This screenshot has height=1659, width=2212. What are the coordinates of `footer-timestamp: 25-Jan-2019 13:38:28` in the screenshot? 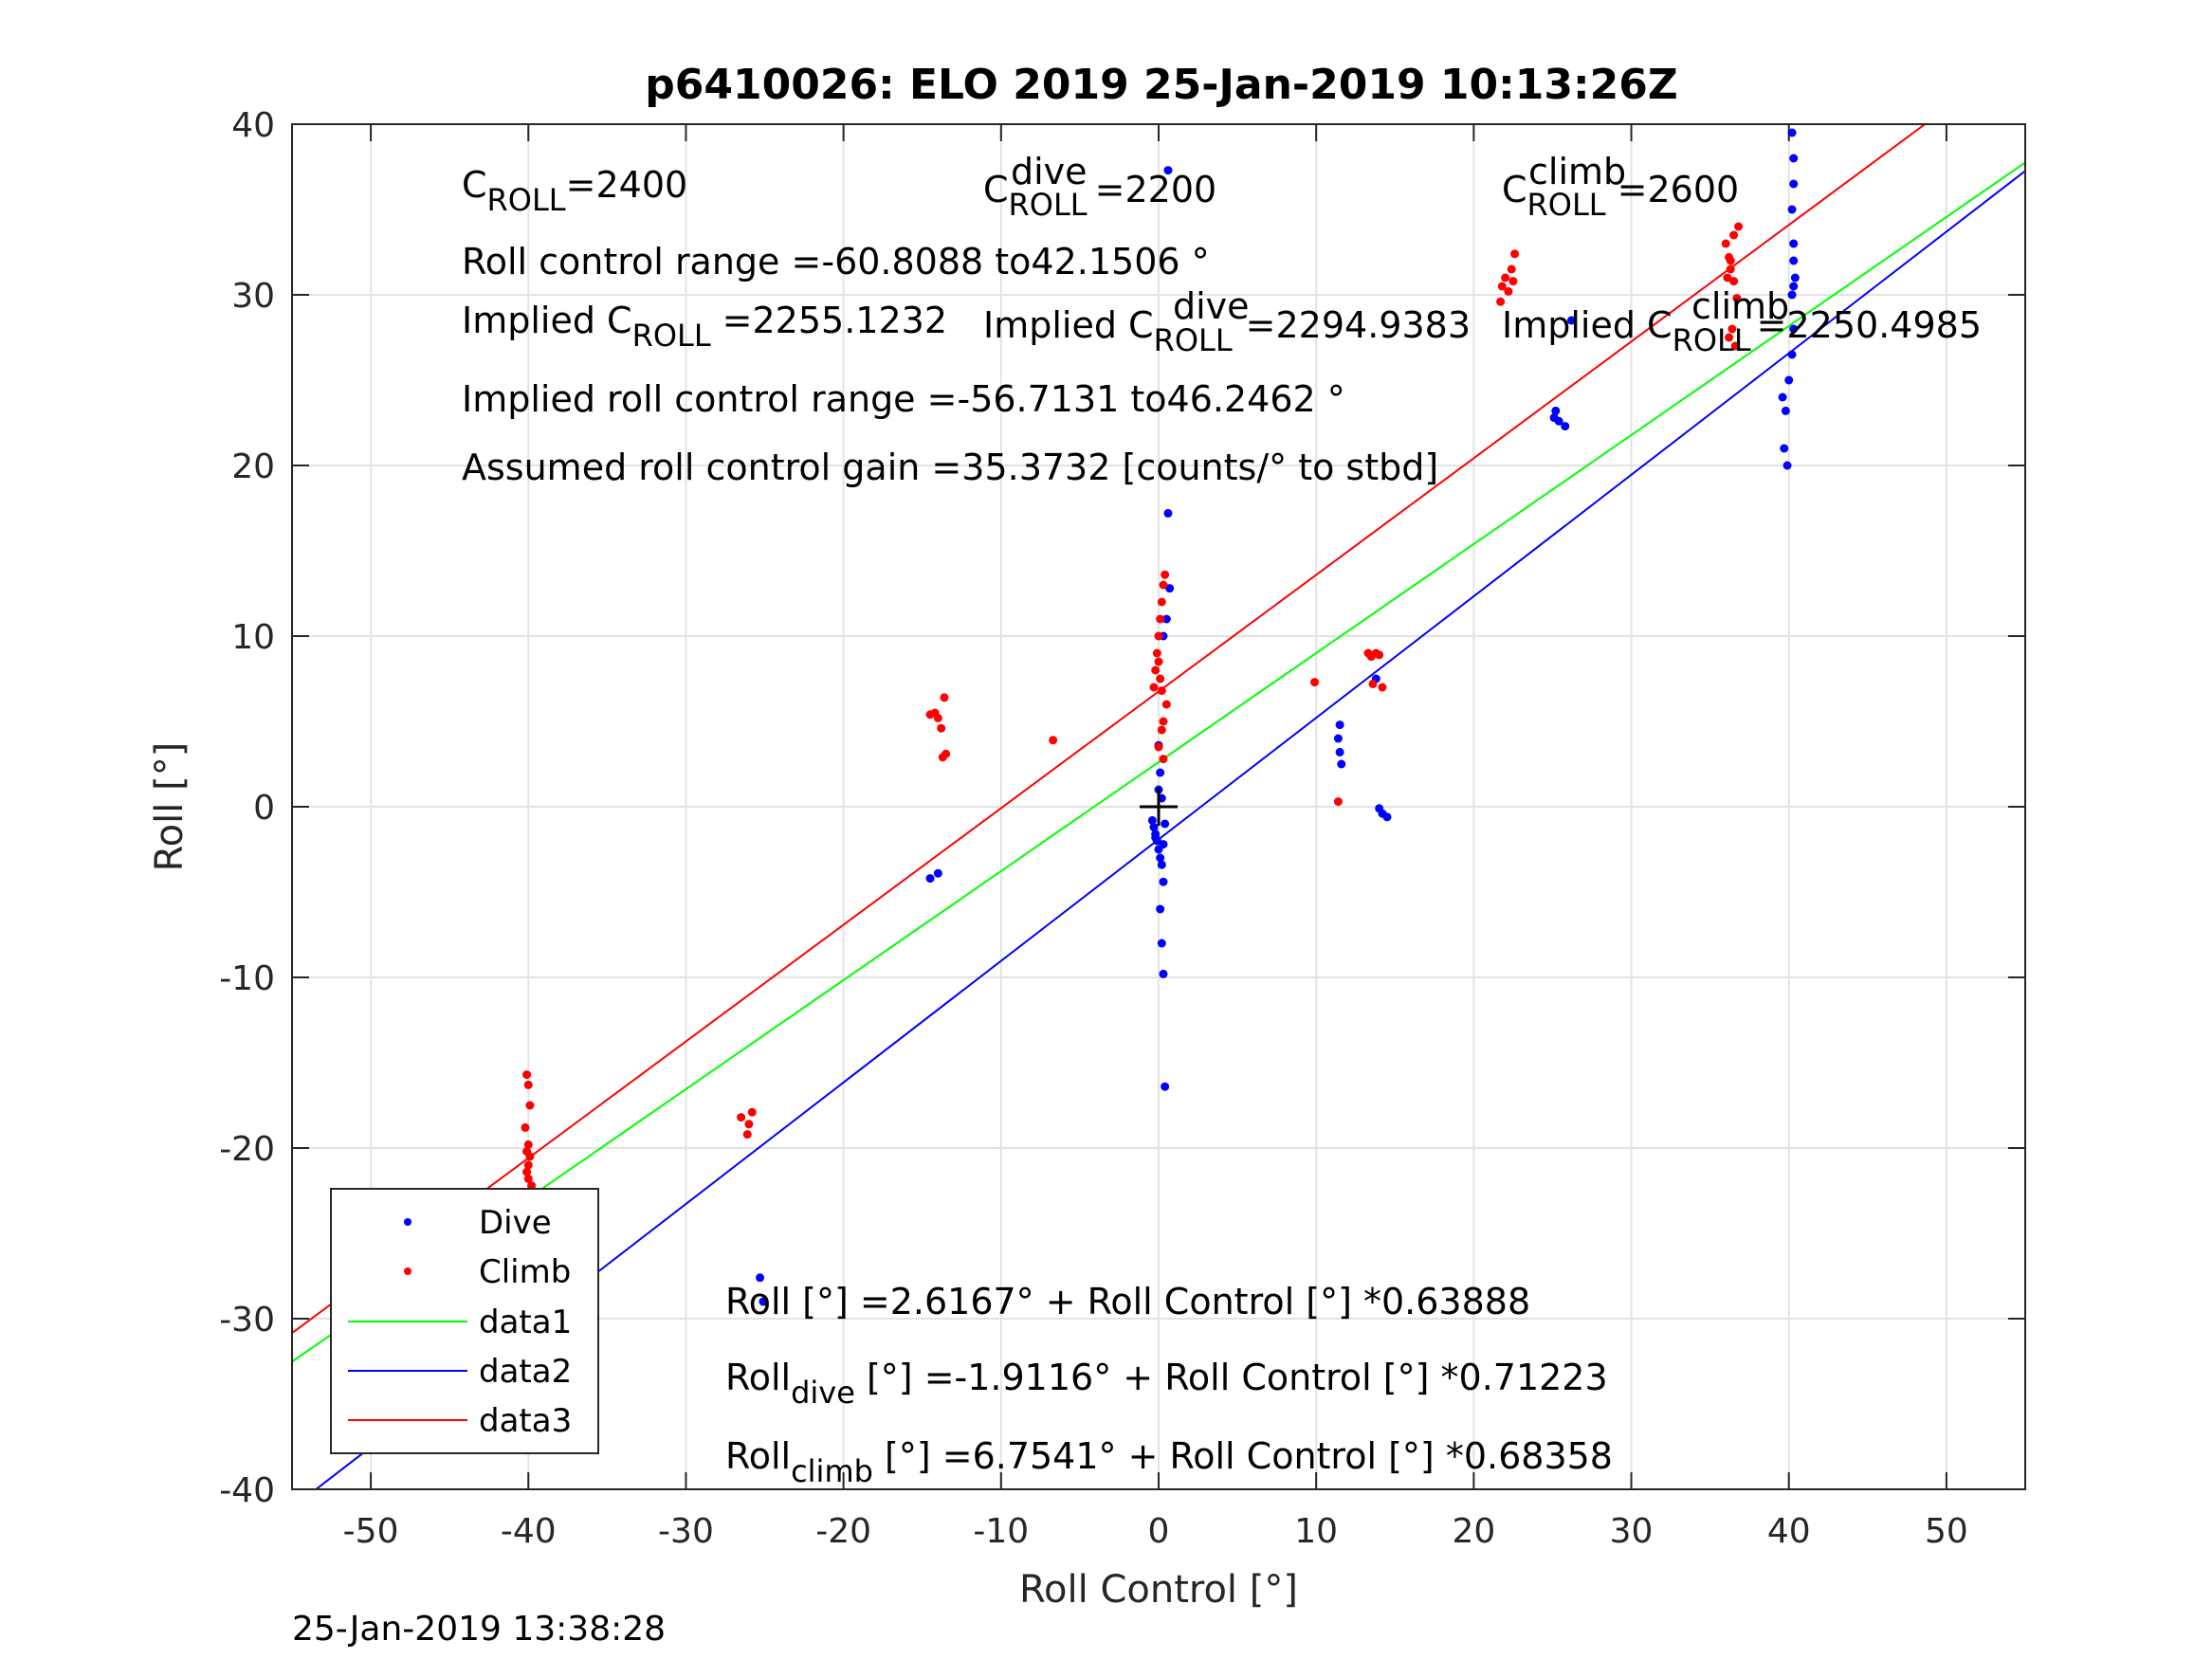 It's located at (479, 1629).